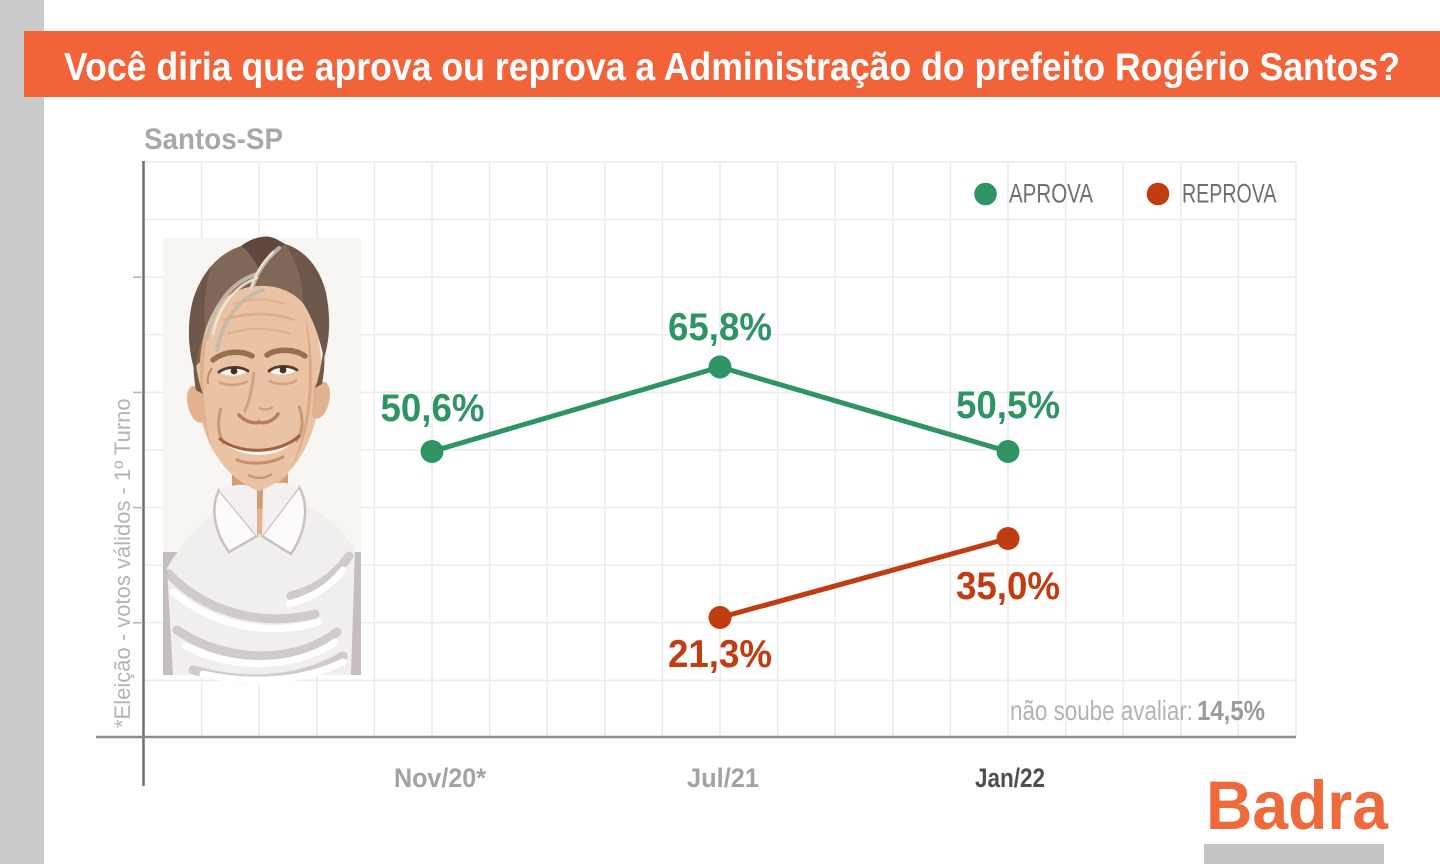 Image resolution: width=1440 pixels, height=864 pixels. I want to click on svg-text: 65,8%, so click(720, 327).